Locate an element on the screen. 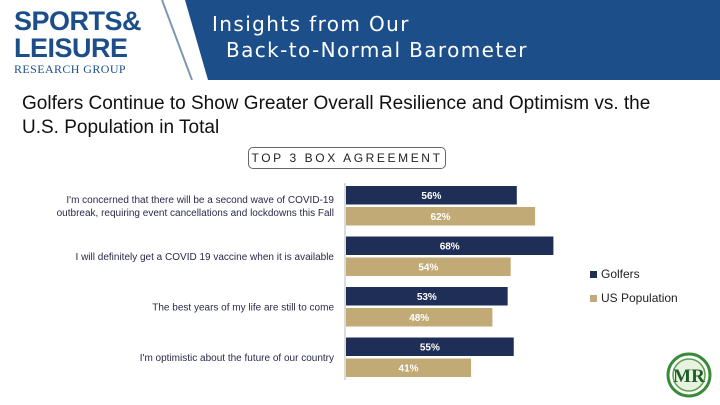 Image resolution: width=720 pixels, height=405 pixels. bar-value-label: 55% is located at coordinates (430, 347).